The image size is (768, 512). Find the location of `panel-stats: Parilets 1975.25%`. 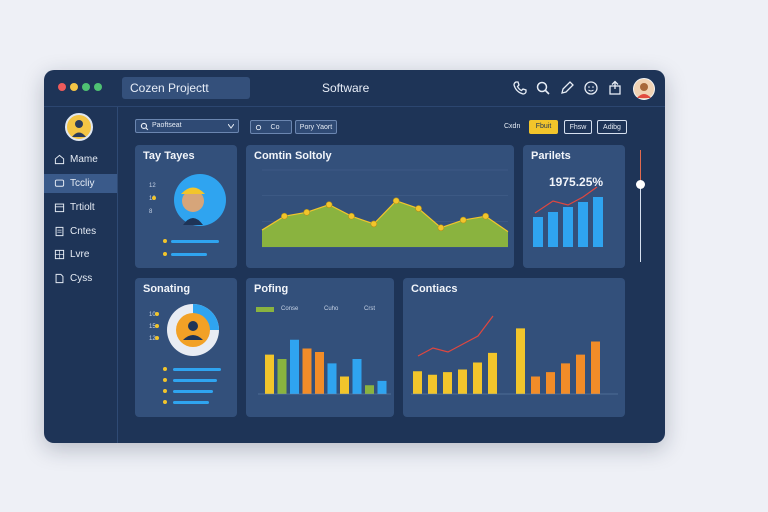

panel-stats: Parilets 1975.25% is located at coordinates (574, 206).